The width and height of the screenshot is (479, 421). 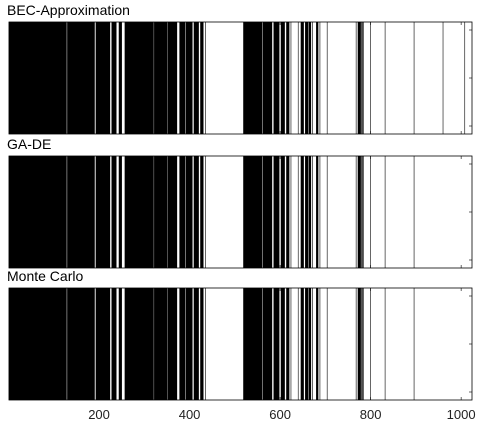 I want to click on x-axis: 2004006008001000Channel Index, so click(x=281, y=414).